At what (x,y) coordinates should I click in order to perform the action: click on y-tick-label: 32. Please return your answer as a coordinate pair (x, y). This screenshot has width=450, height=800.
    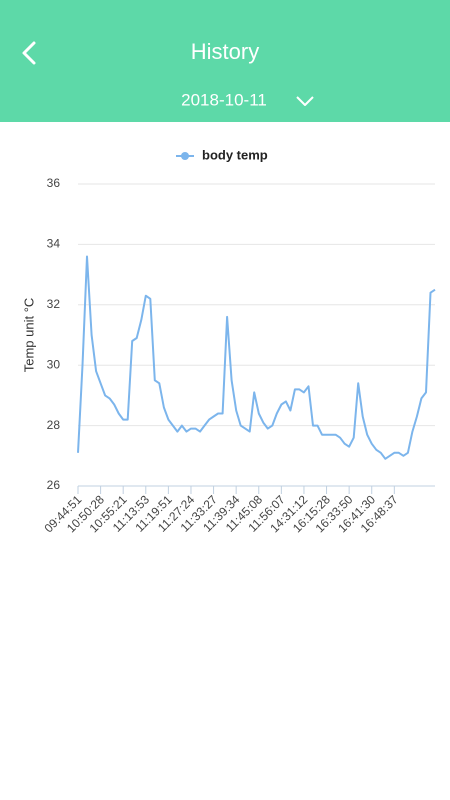
    Looking at the image, I should click on (54, 304).